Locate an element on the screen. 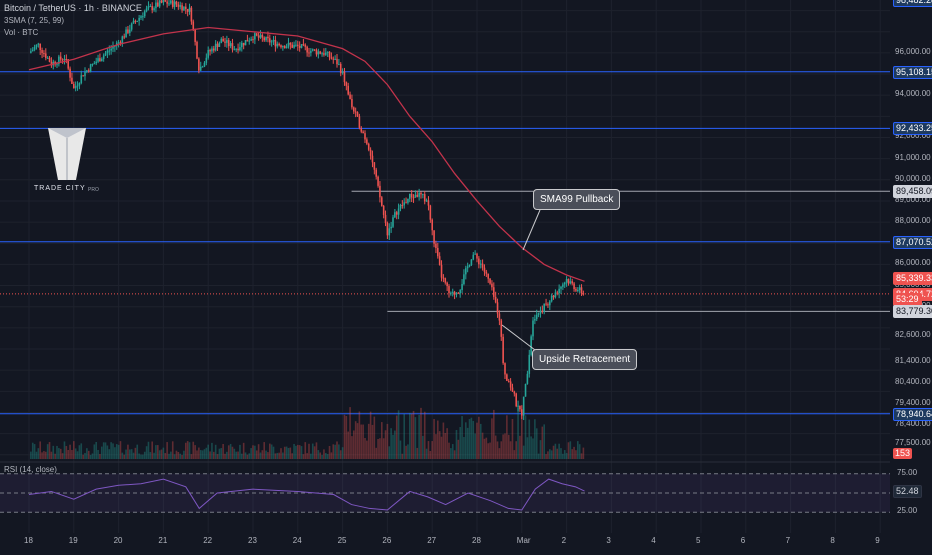 Image resolution: width=932 pixels, height=555 pixels. y-tick-label: 94,000.00 is located at coordinates (913, 94).